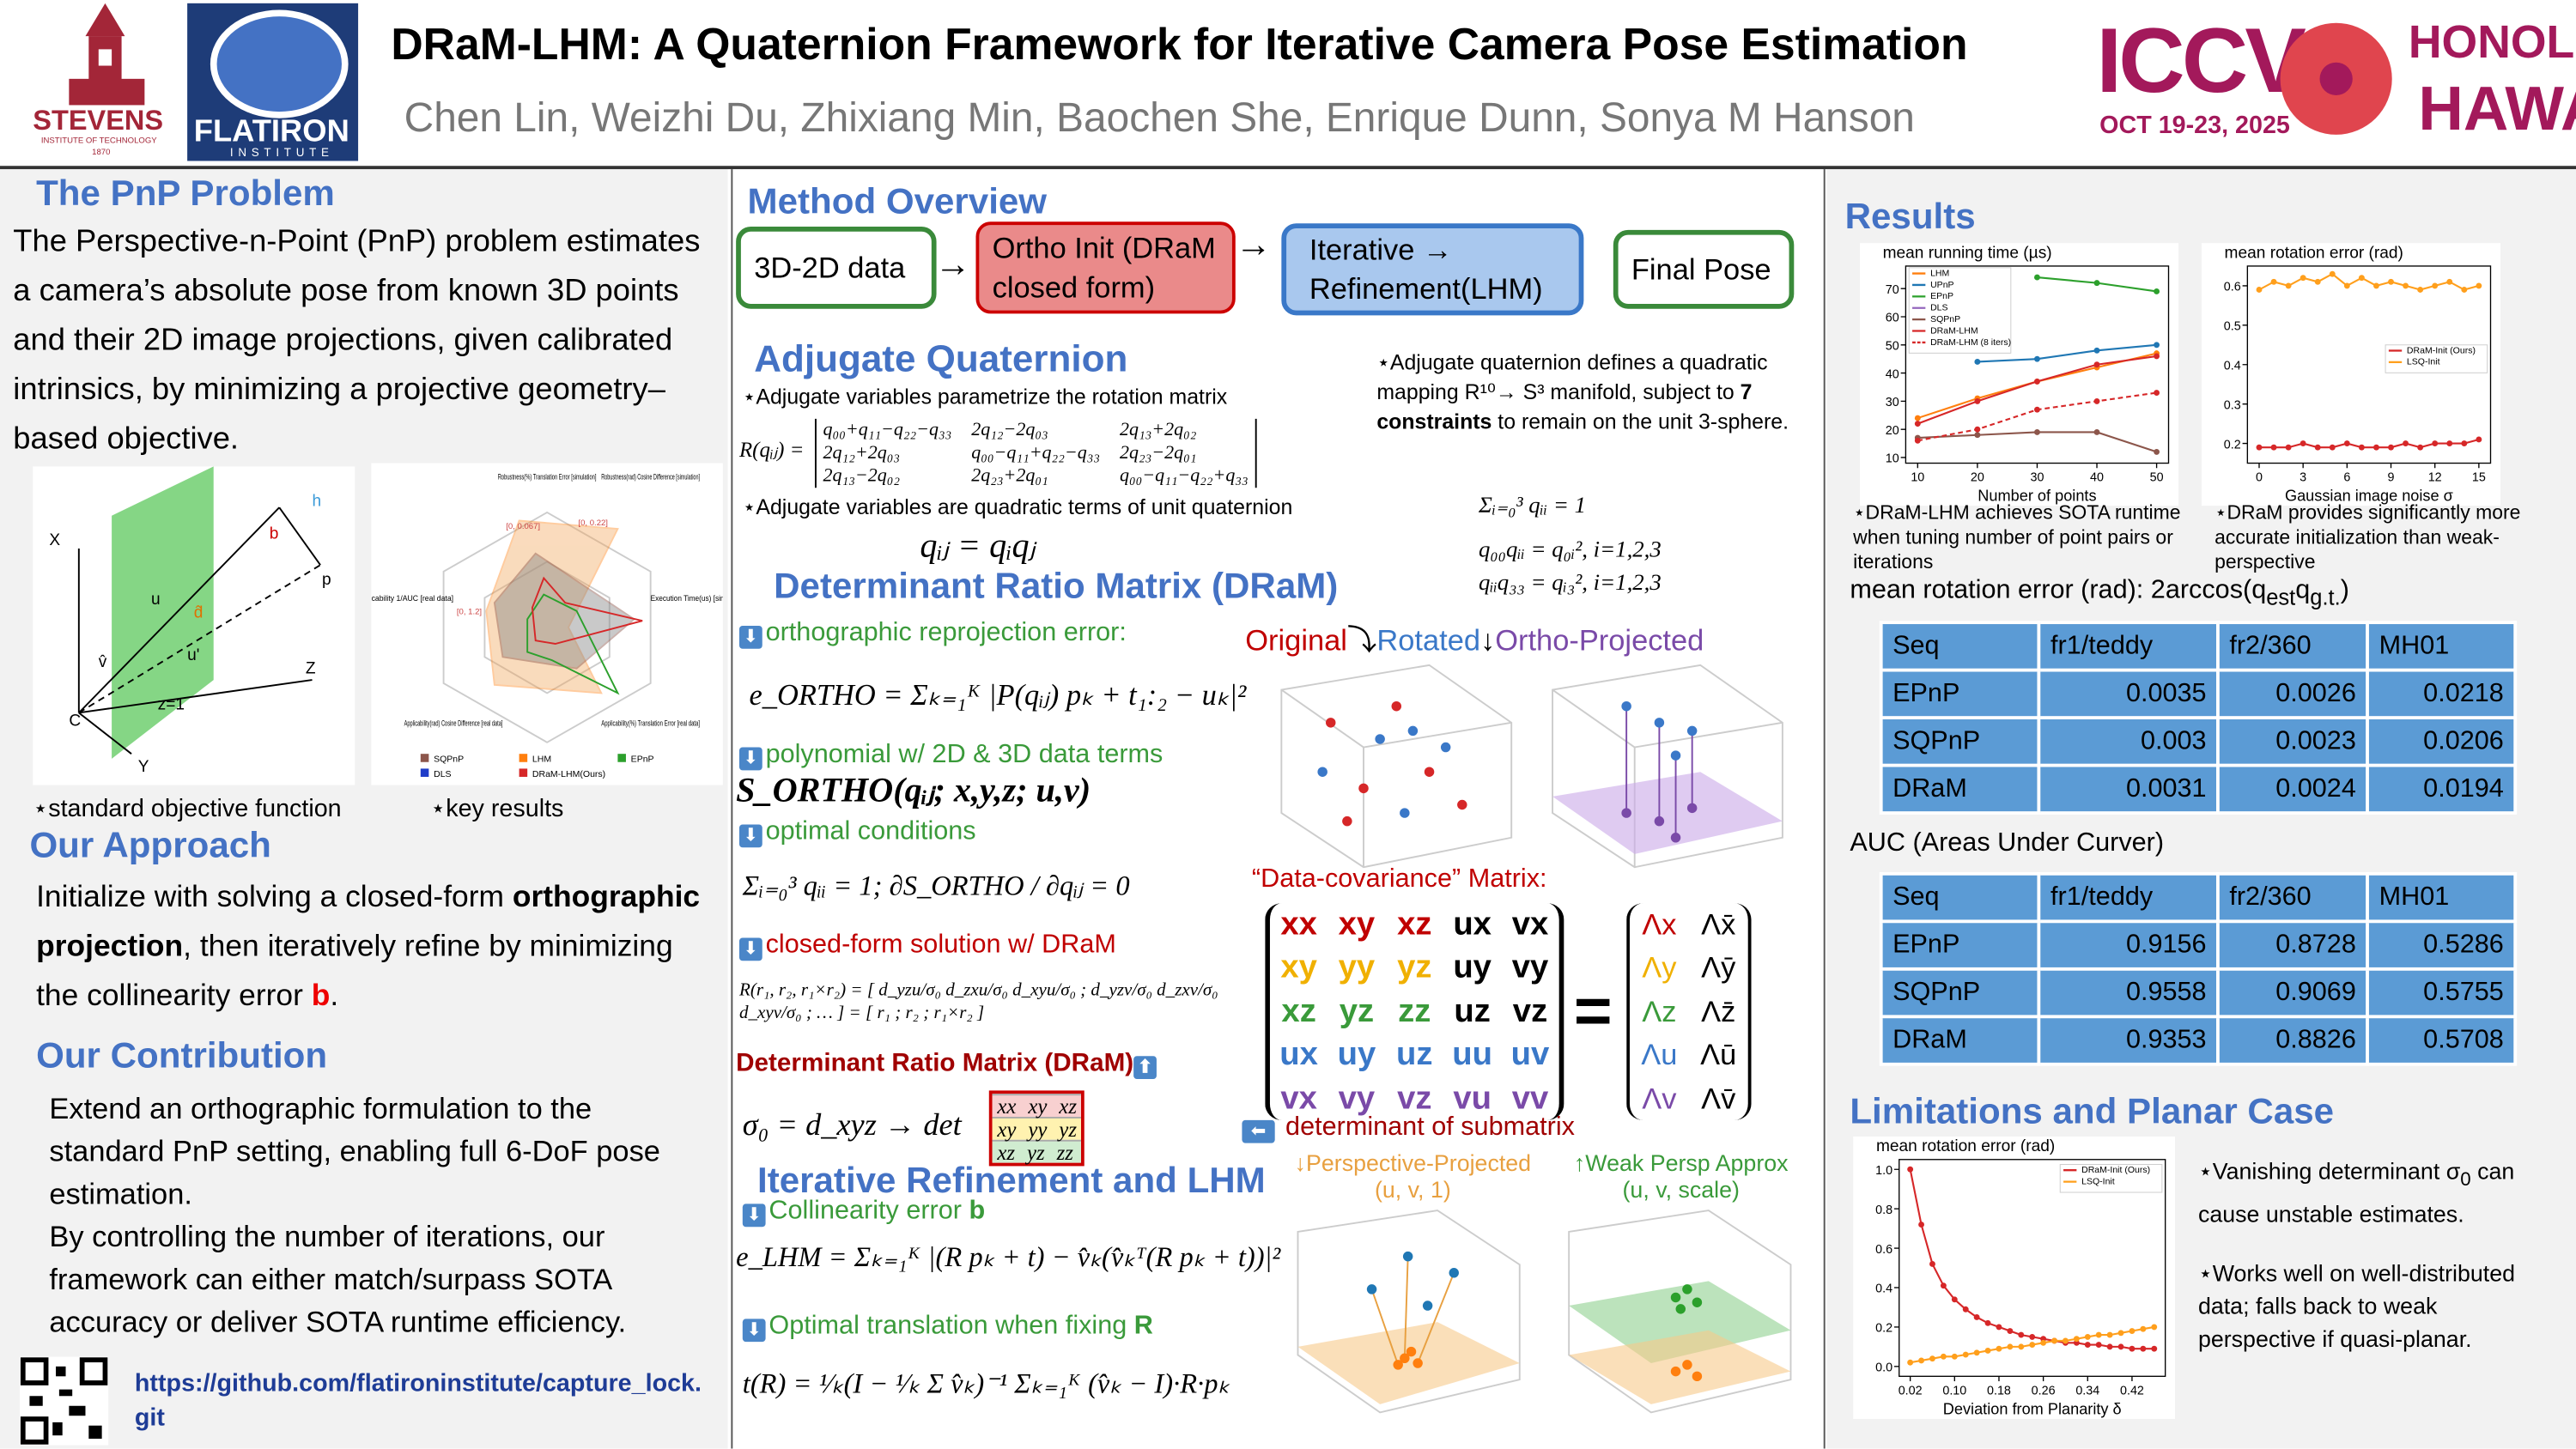  I want to click on step: Determinant Ratio Matrix (DRaM) ⬆, so click(948, 1065).